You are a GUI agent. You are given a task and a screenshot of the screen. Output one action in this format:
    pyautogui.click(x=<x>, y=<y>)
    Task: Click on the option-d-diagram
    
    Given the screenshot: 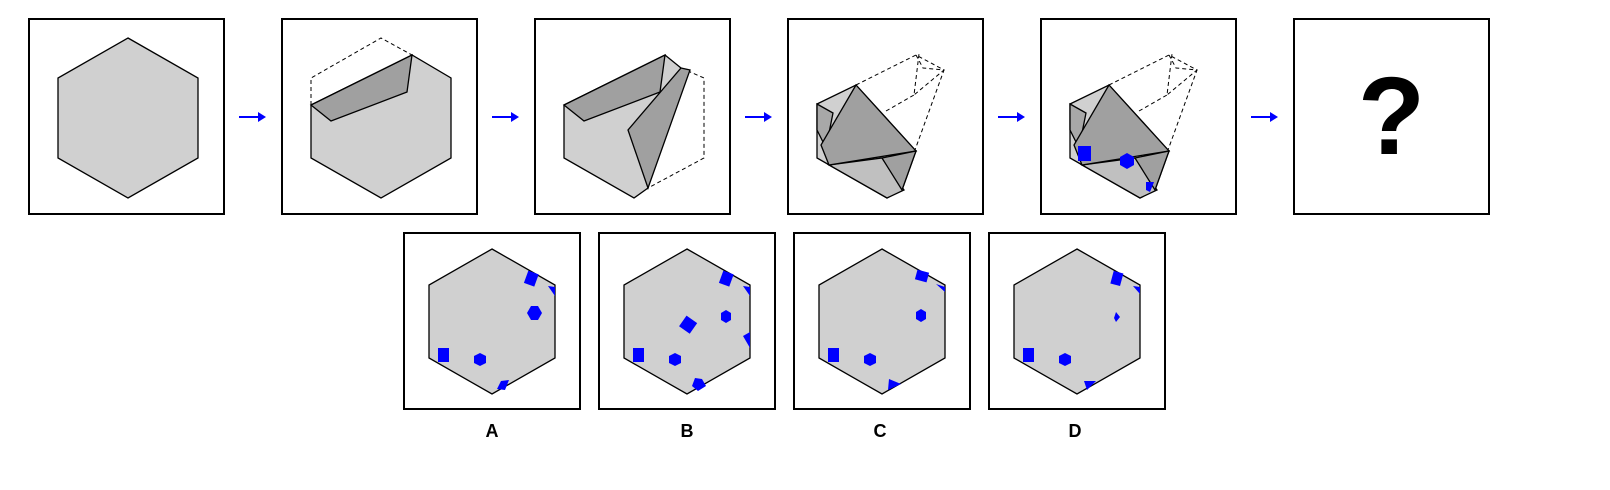 What is the action you would take?
    pyautogui.click(x=1077, y=321)
    